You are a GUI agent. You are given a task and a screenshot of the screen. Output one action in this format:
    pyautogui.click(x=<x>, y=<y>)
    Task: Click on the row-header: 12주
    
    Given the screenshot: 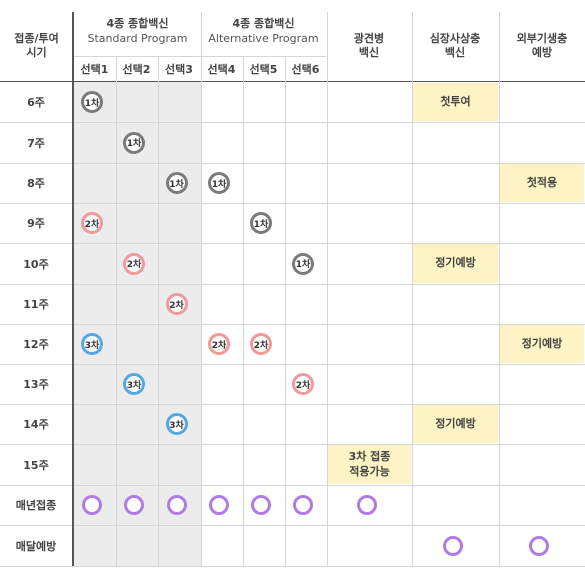 What is the action you would take?
    pyautogui.click(x=36, y=344)
    